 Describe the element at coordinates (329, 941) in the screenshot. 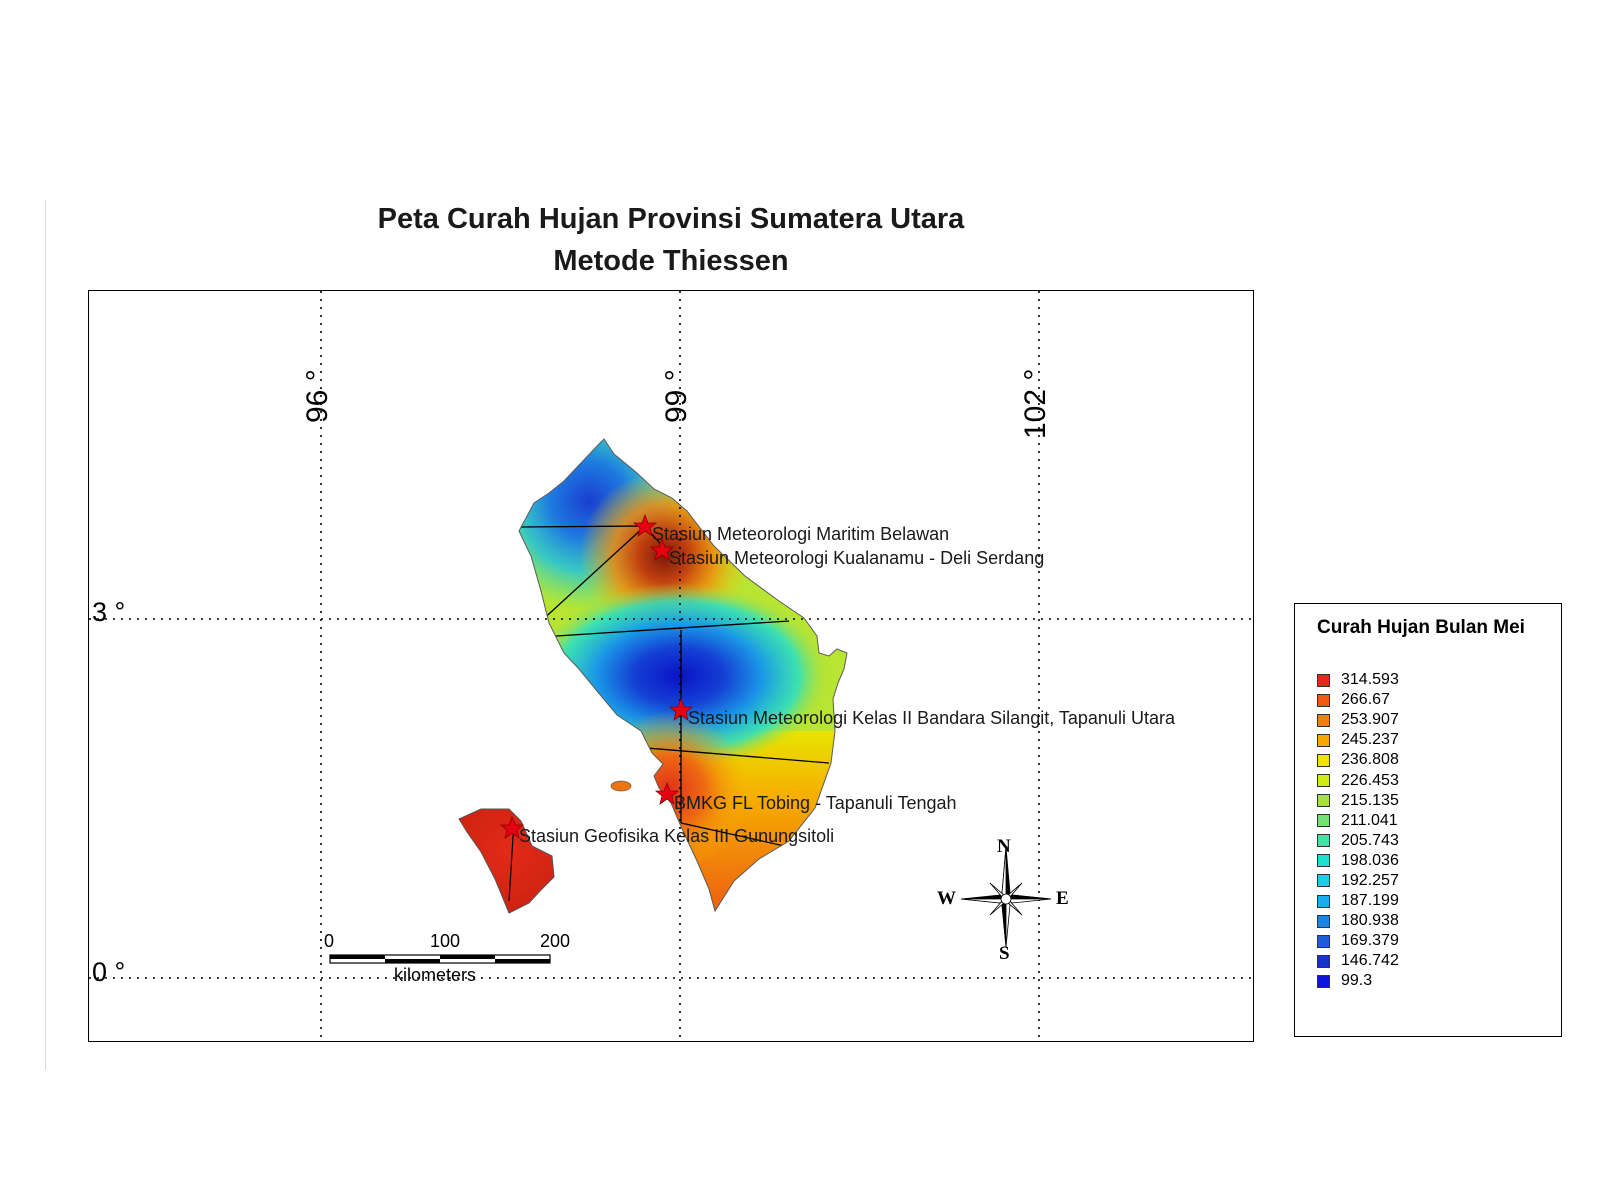

I see `scale-tick-0: 0` at that location.